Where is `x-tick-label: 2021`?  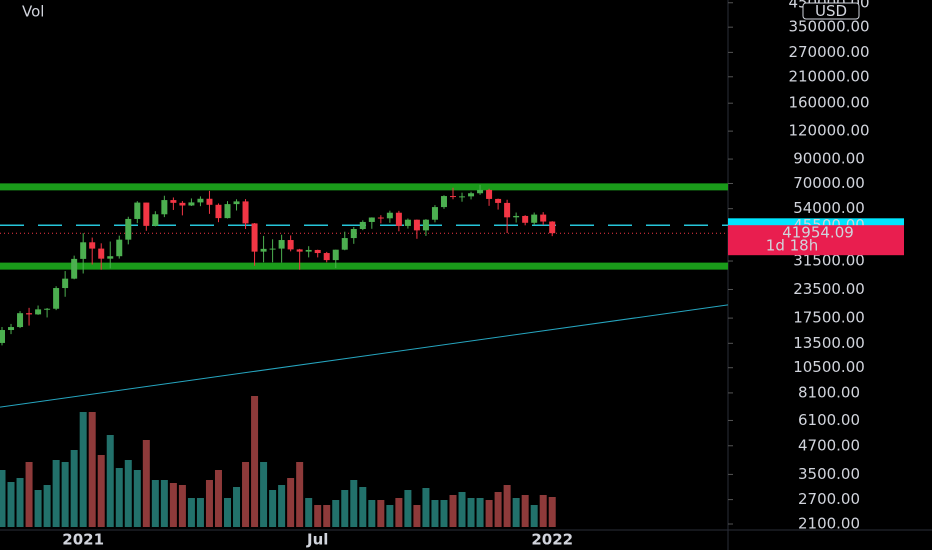 x-tick-label: 2021 is located at coordinates (83, 540).